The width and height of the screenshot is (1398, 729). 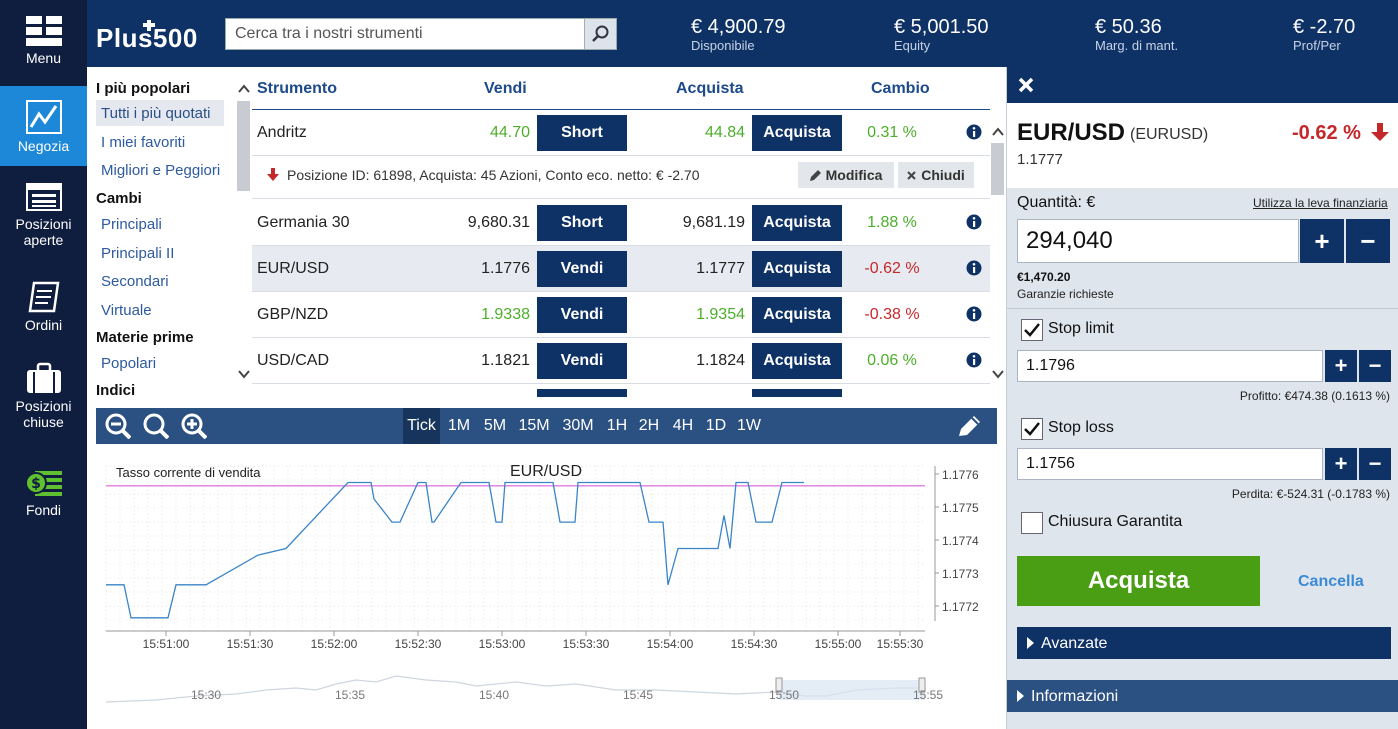 I want to click on menu-grid-icon, so click(x=43, y=31).